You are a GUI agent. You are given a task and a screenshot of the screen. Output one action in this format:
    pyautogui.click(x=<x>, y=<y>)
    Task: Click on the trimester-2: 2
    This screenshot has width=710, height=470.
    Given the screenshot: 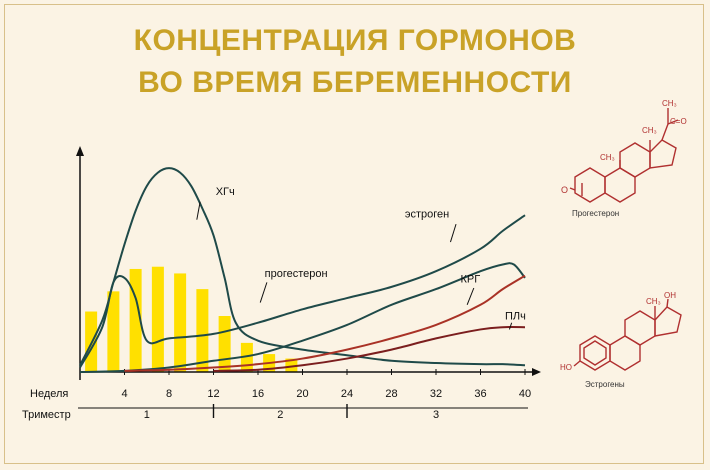 What is the action you would take?
    pyautogui.click(x=280, y=415)
    